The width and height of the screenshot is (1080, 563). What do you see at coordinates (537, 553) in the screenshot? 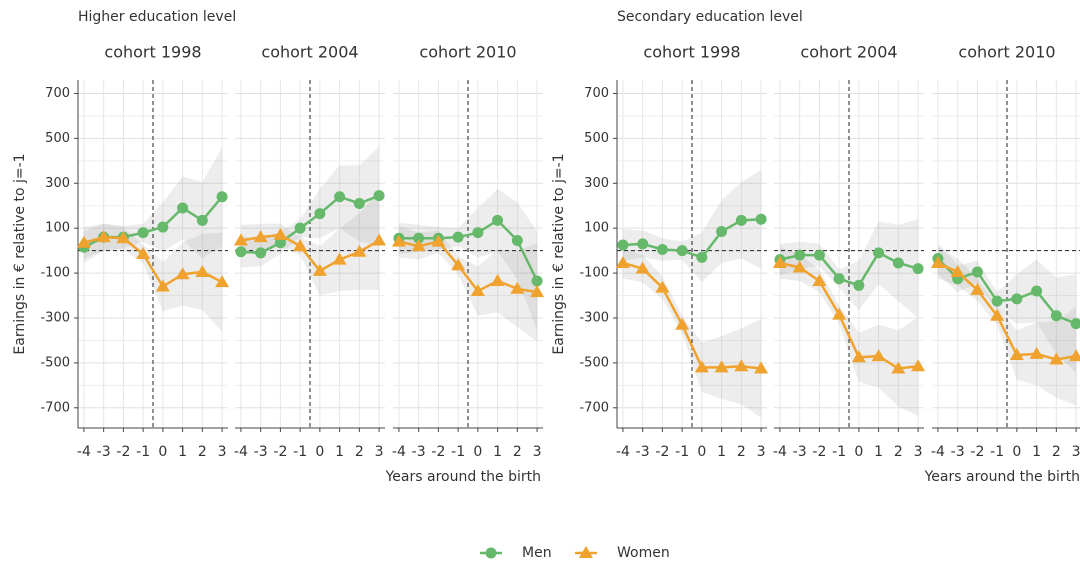
I see `legend-label: Men` at bounding box center [537, 553].